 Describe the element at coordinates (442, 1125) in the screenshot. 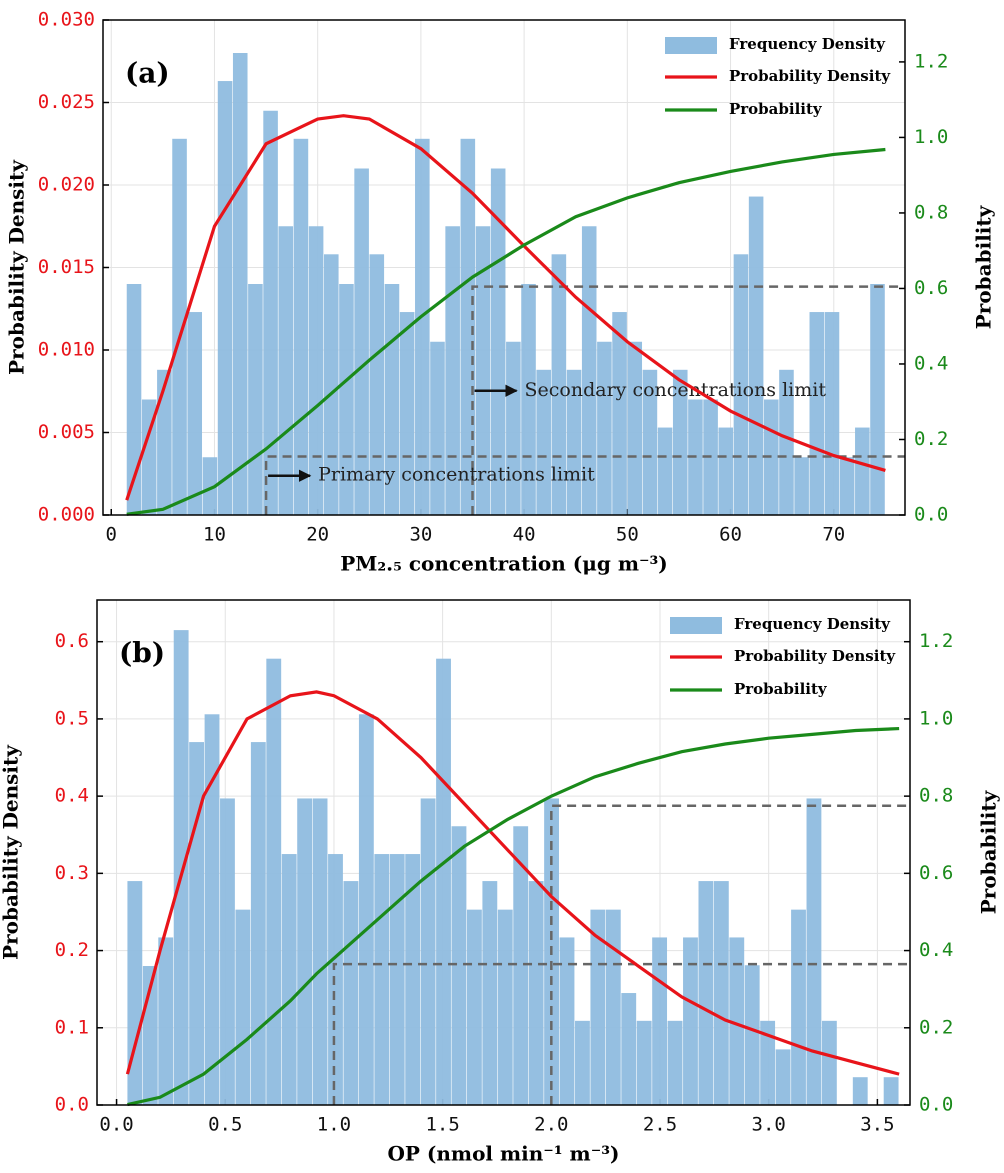

I see `x-tick-label: 1.5` at that location.